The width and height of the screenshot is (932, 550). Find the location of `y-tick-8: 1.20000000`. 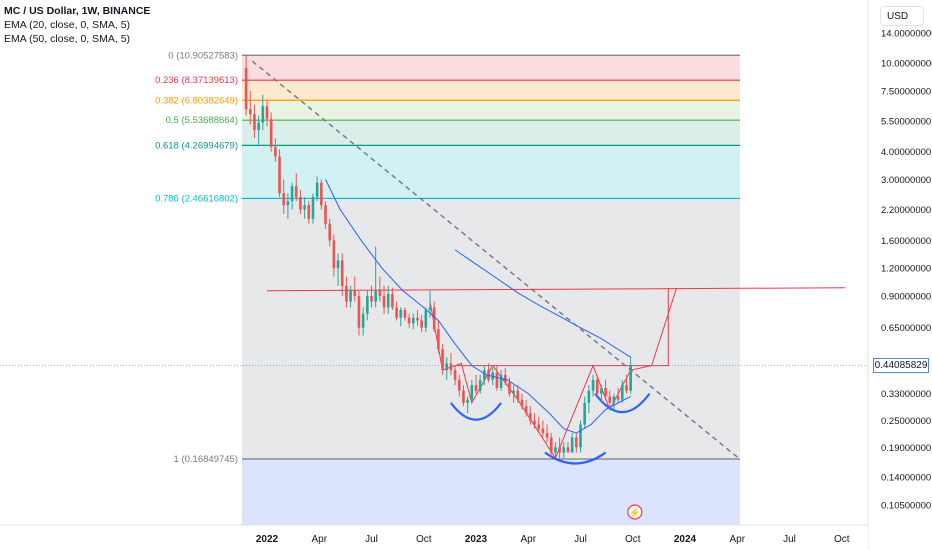

y-tick-8: 1.20000000 is located at coordinates (906, 269).